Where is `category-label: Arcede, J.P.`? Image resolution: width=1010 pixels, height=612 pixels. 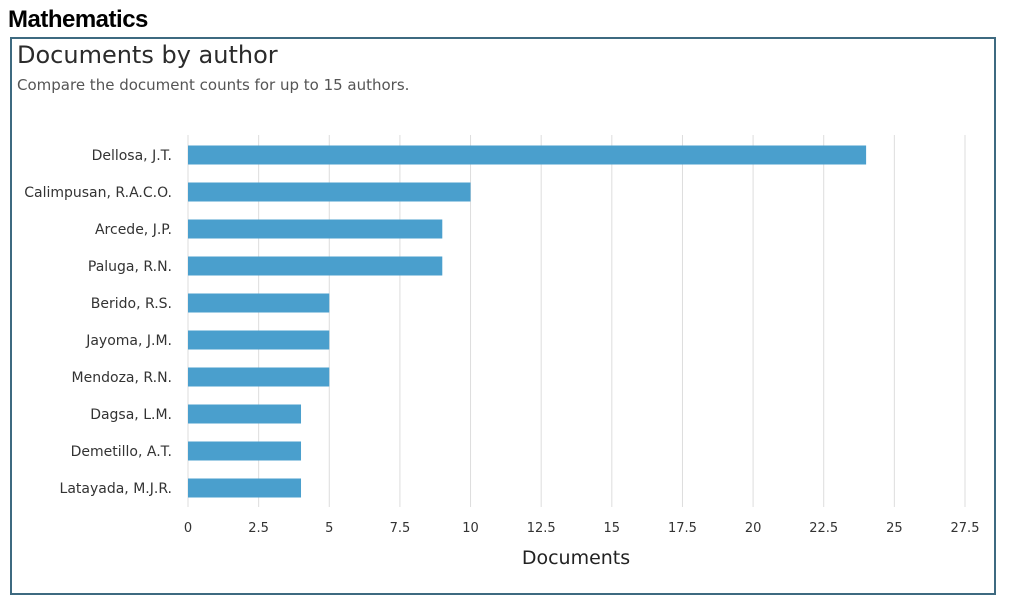
category-label: Arcede, J.P. is located at coordinates (133, 230).